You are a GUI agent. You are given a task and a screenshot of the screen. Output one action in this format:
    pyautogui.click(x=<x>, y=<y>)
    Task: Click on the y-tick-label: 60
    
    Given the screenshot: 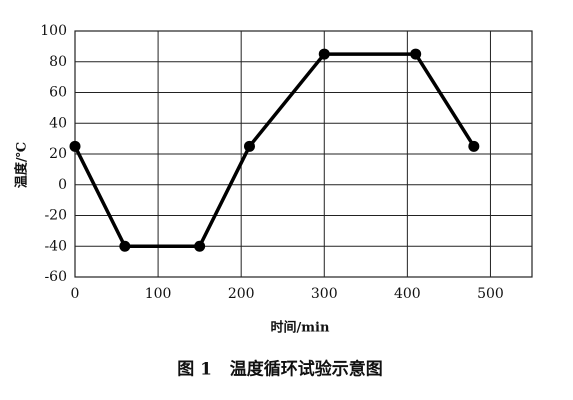 What is the action you would take?
    pyautogui.click(x=58, y=93)
    